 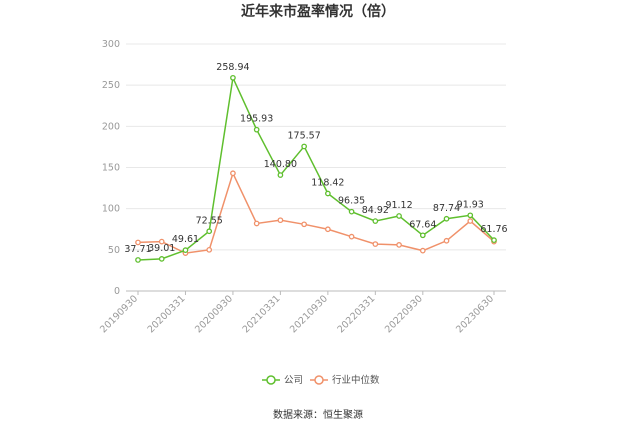 I want to click on y-tick-label: 150, so click(x=111, y=168).